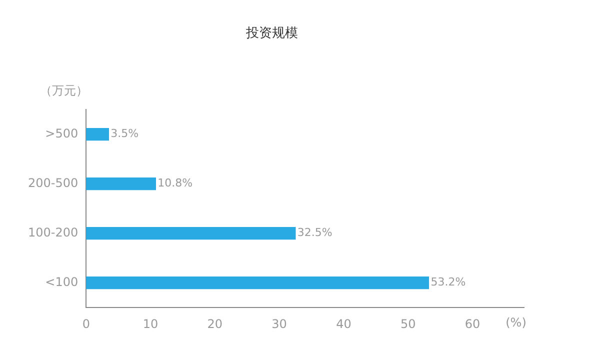  What do you see at coordinates (64, 91) in the screenshot?
I see `y-axis-title: （万元）` at bounding box center [64, 91].